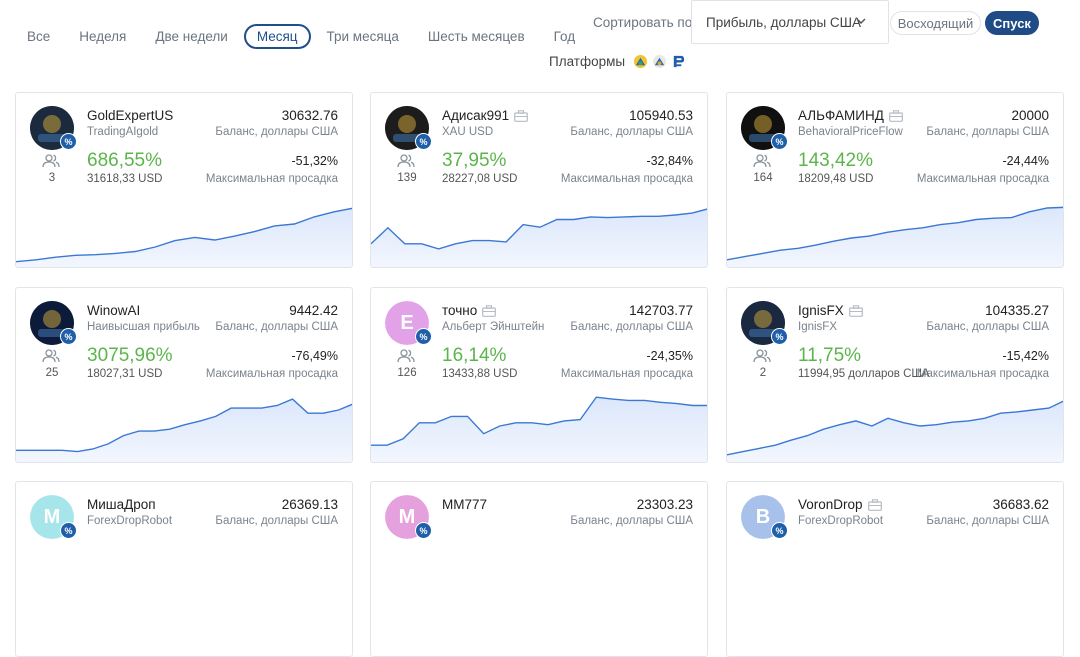 The image size is (1080, 657). I want to click on profit-percent: 686,55%, so click(125, 160).